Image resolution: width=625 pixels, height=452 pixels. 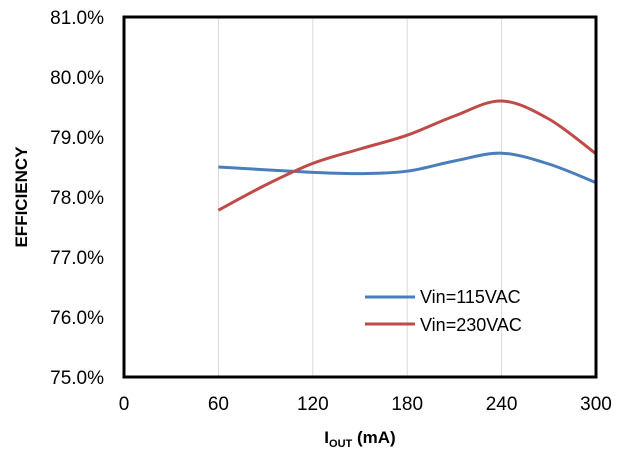 I want to click on series-line-115vac, so click(x=407, y=167).